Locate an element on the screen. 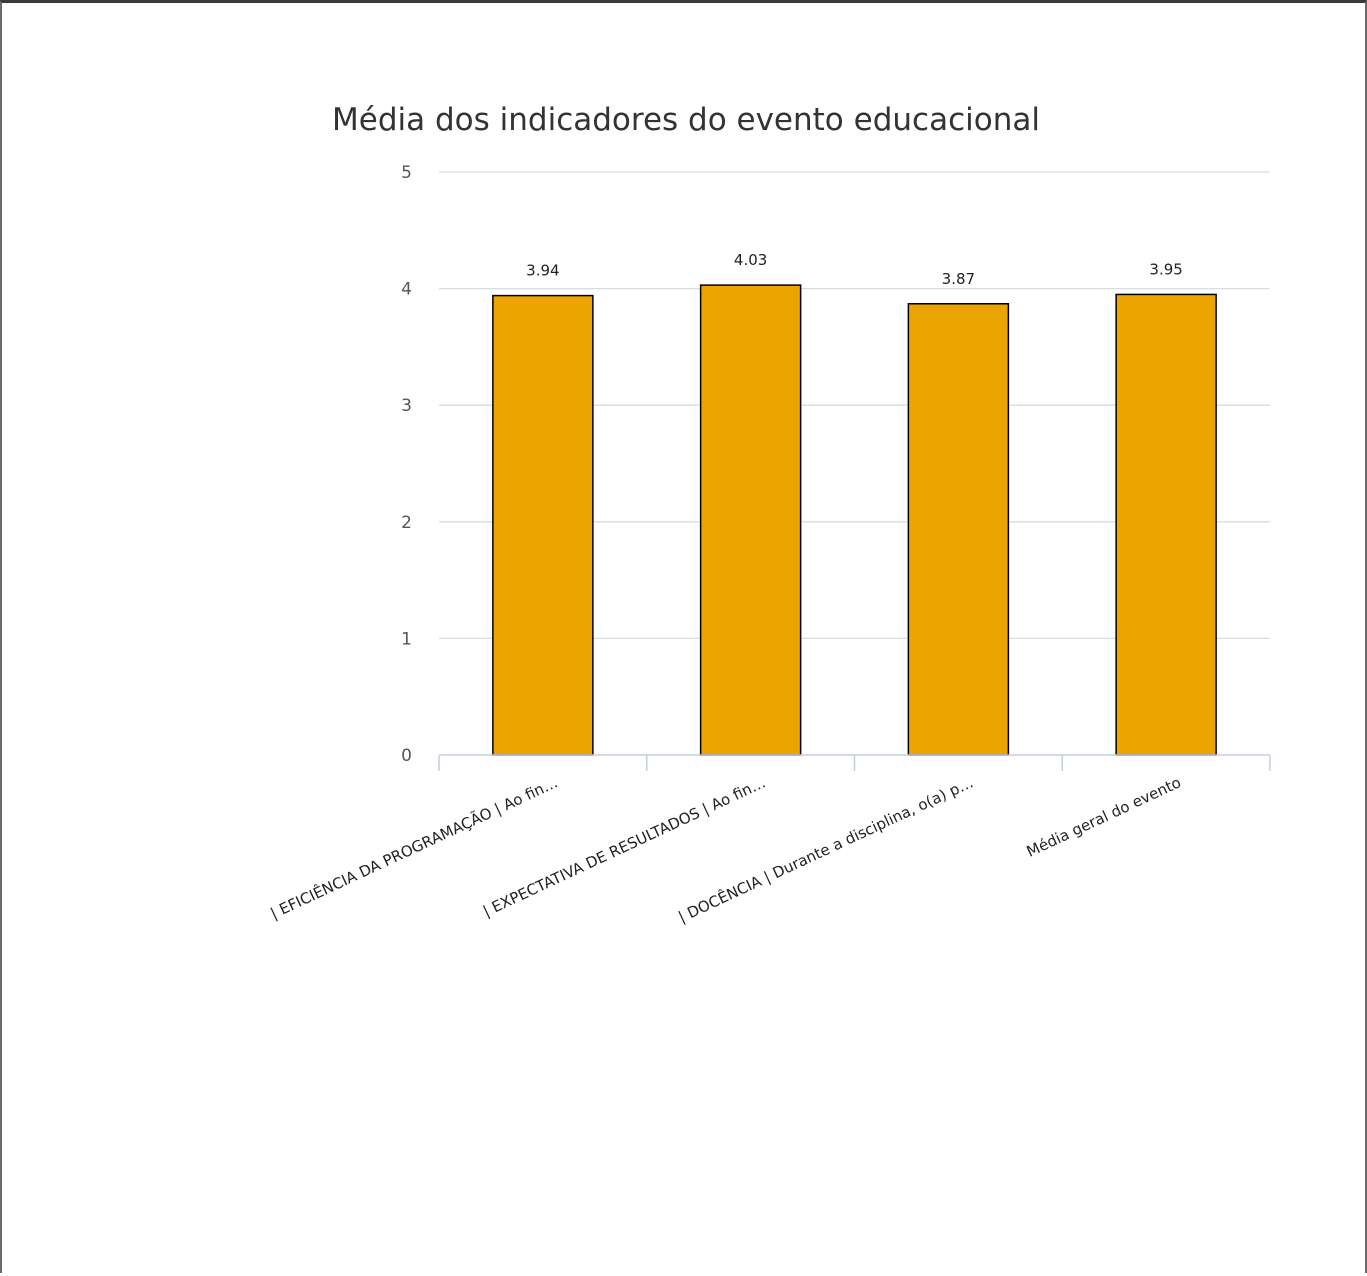  data-label: 4.03 is located at coordinates (750, 260).